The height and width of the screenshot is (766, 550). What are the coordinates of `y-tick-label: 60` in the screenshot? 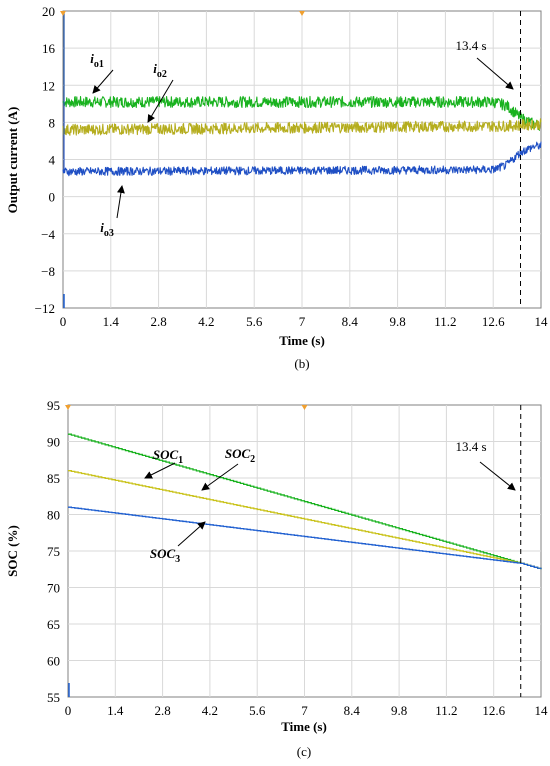 It's located at (53, 661).